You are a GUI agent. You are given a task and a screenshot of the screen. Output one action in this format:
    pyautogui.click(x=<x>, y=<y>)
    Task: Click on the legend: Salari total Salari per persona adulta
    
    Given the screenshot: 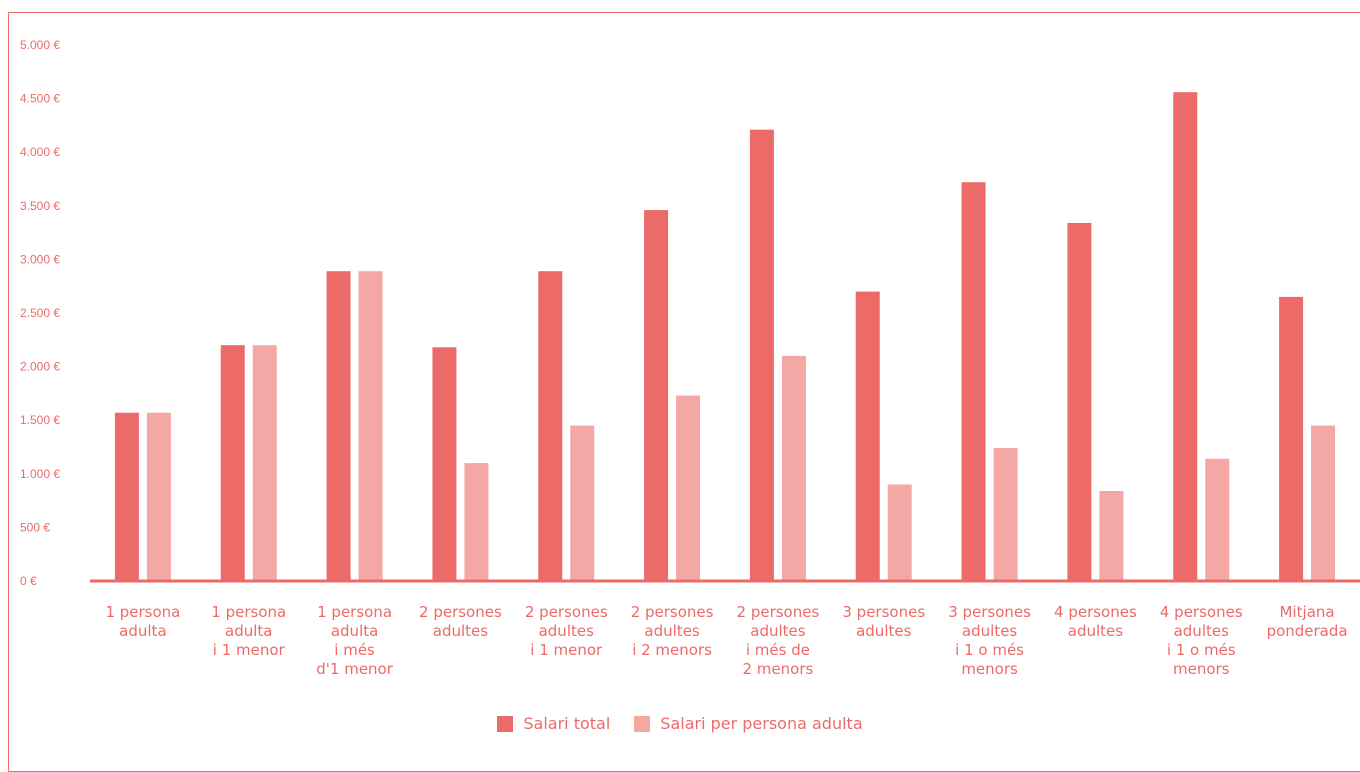 What is the action you would take?
    pyautogui.click(x=680, y=723)
    